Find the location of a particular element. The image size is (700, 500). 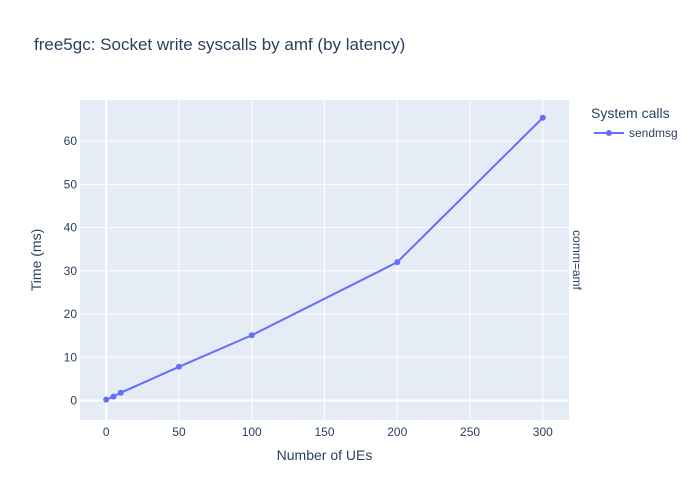

legend-title: System calls is located at coordinates (630, 113).